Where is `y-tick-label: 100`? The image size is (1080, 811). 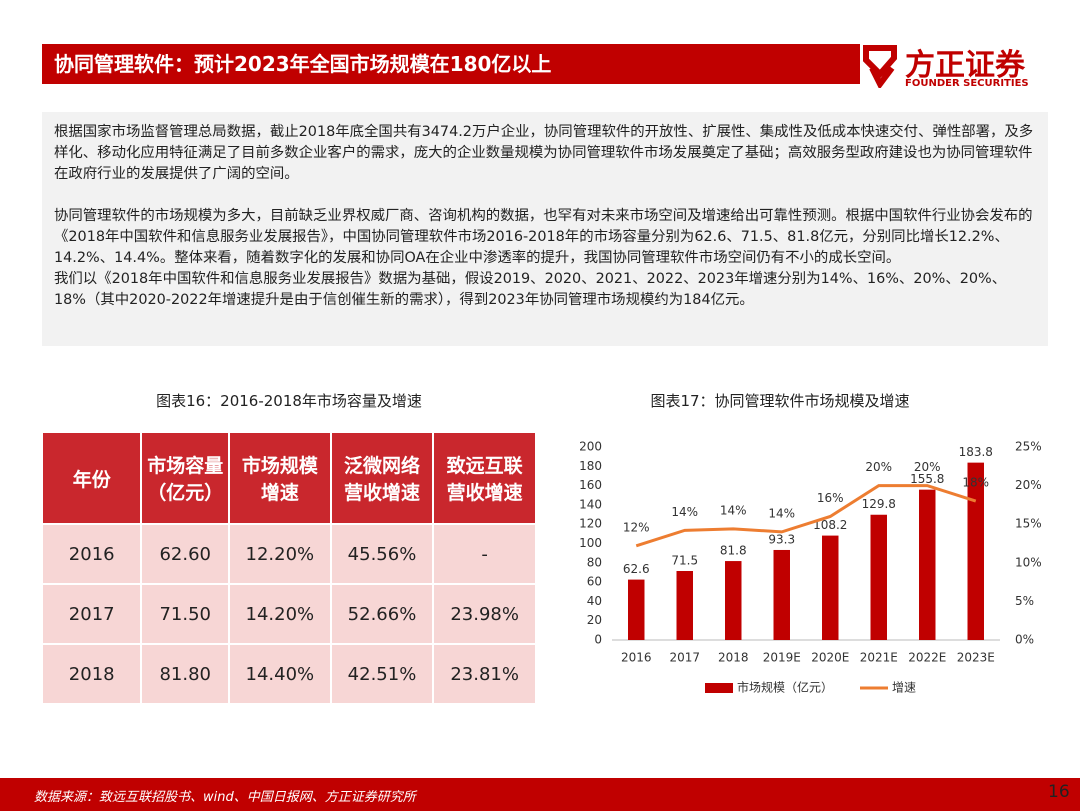 y-tick-label: 100 is located at coordinates (590, 543).